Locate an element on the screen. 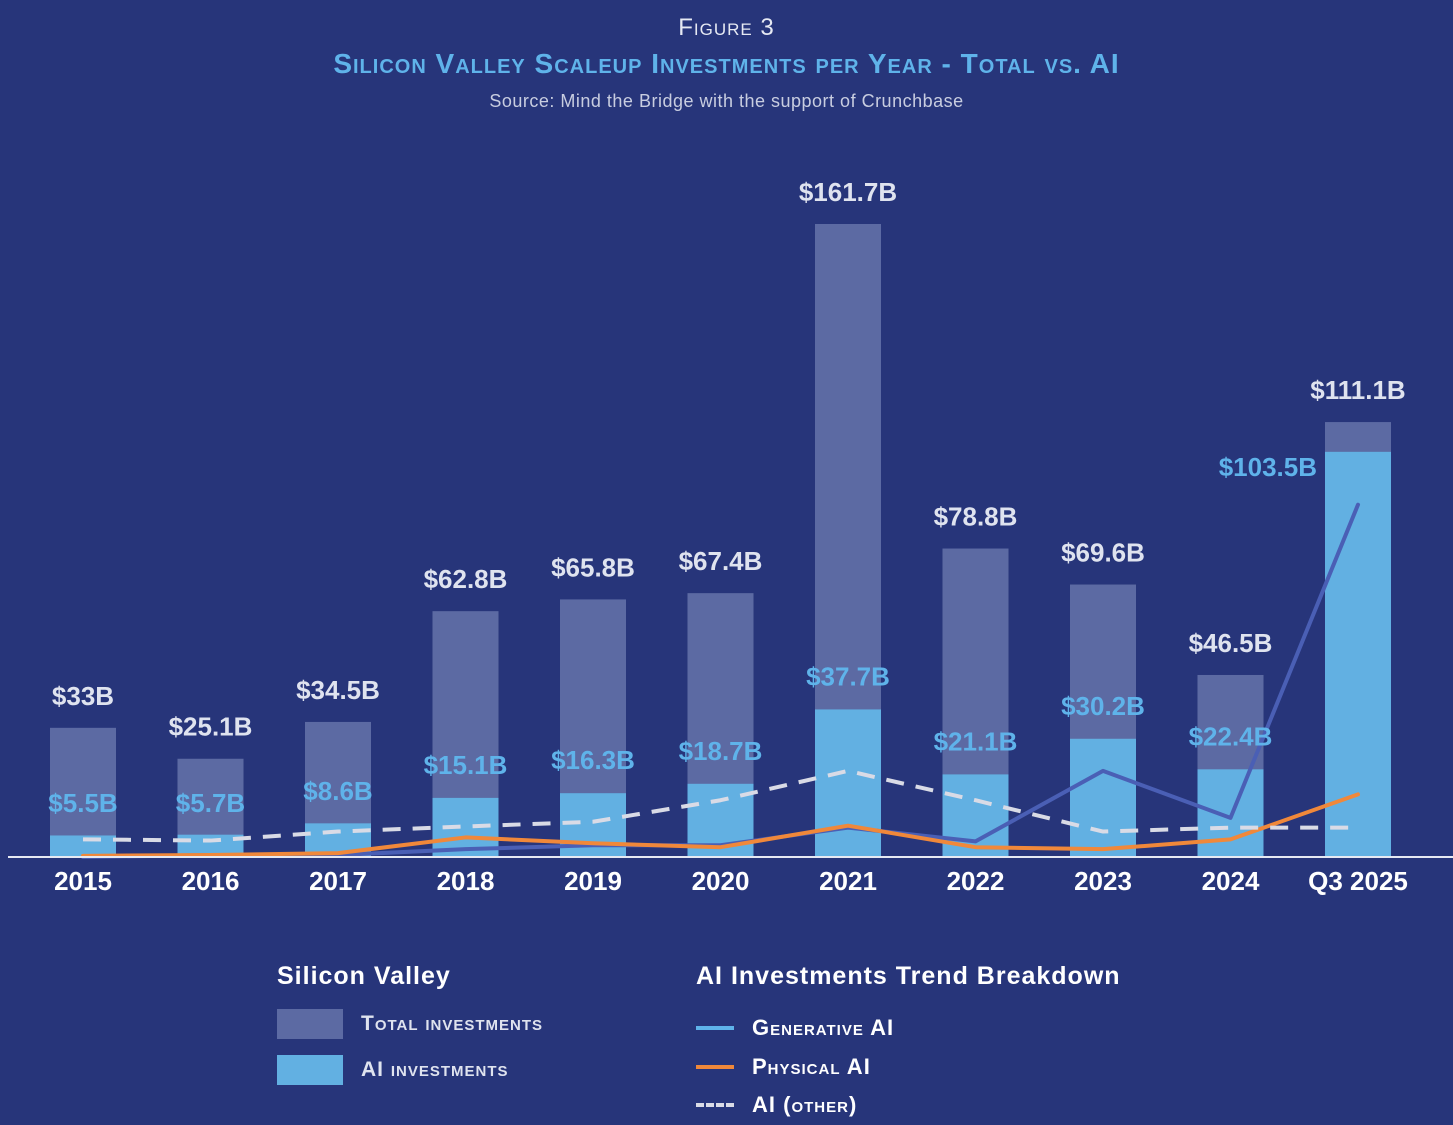 This screenshot has width=1453, height=1125. category-label: 2023 is located at coordinates (1103, 881).